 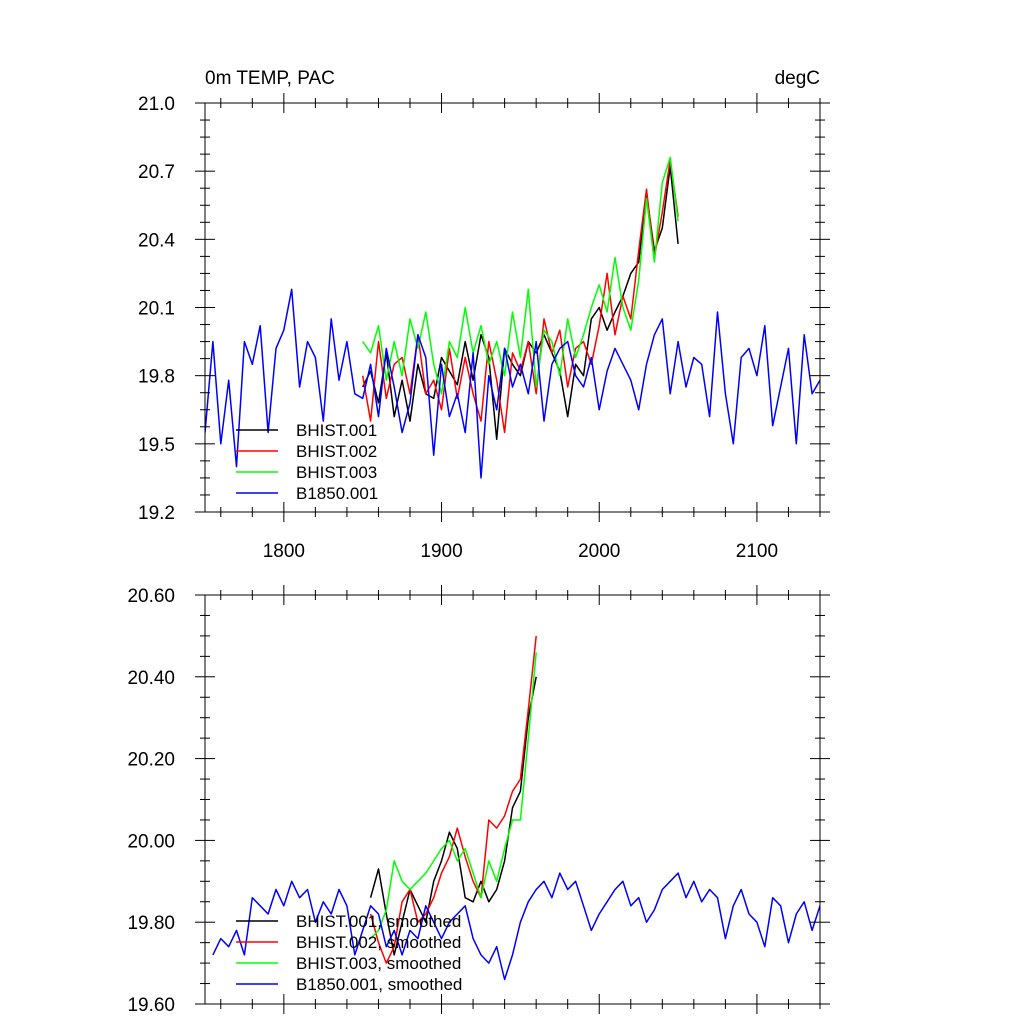 I want to click on y-tick-label: 20.20, so click(x=151, y=760).